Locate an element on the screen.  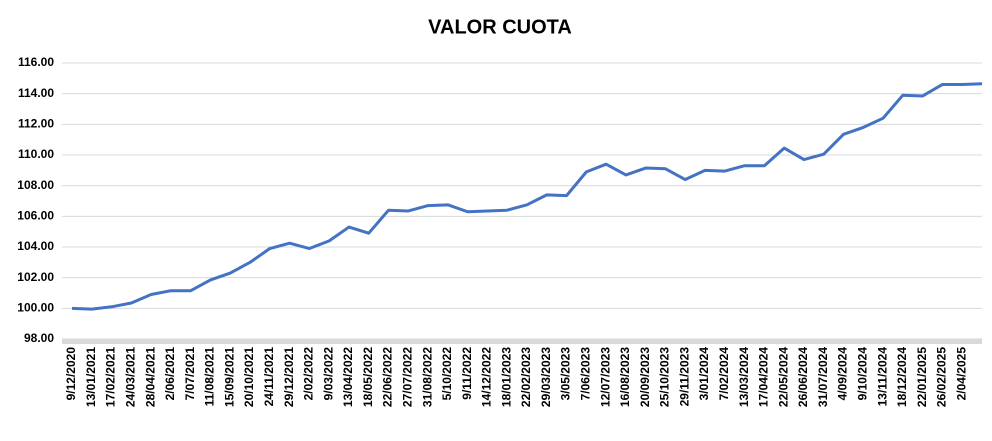
x-tick-label: 17/02/2021 is located at coordinates (111, 377).